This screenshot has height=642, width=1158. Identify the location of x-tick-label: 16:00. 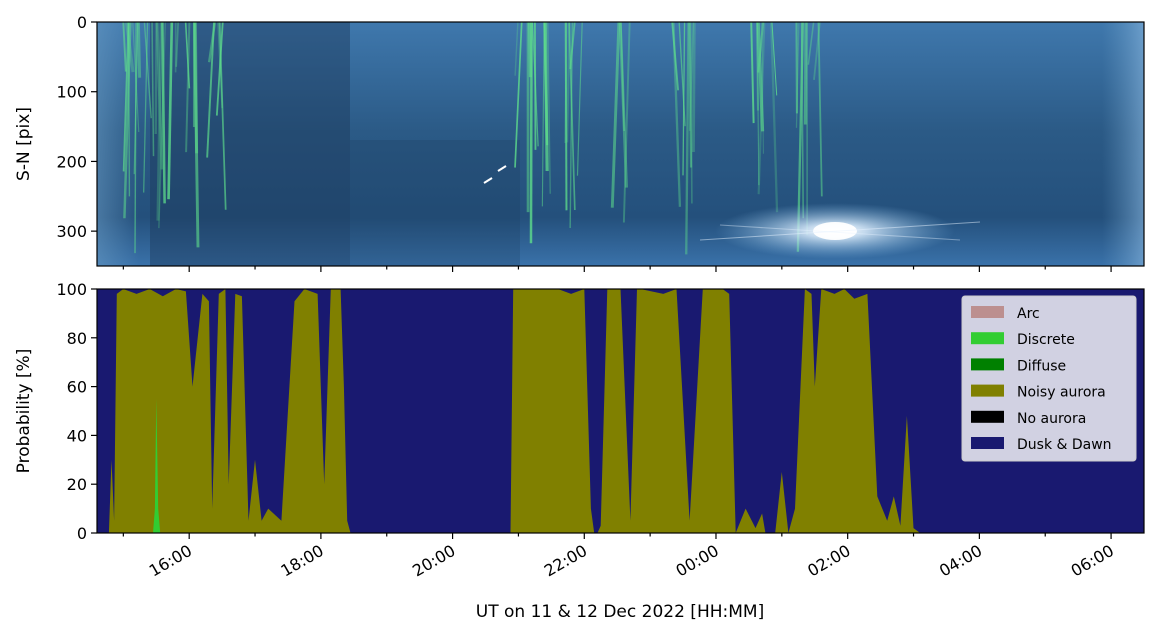
(170, 561).